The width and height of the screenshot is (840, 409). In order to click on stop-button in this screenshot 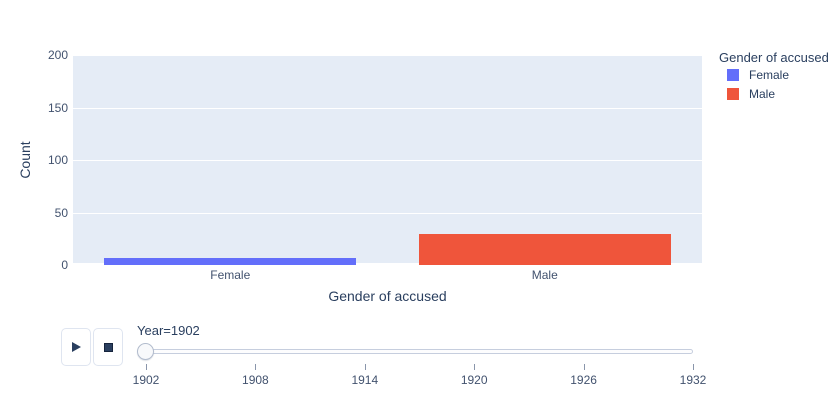, I will do `click(108, 347)`.